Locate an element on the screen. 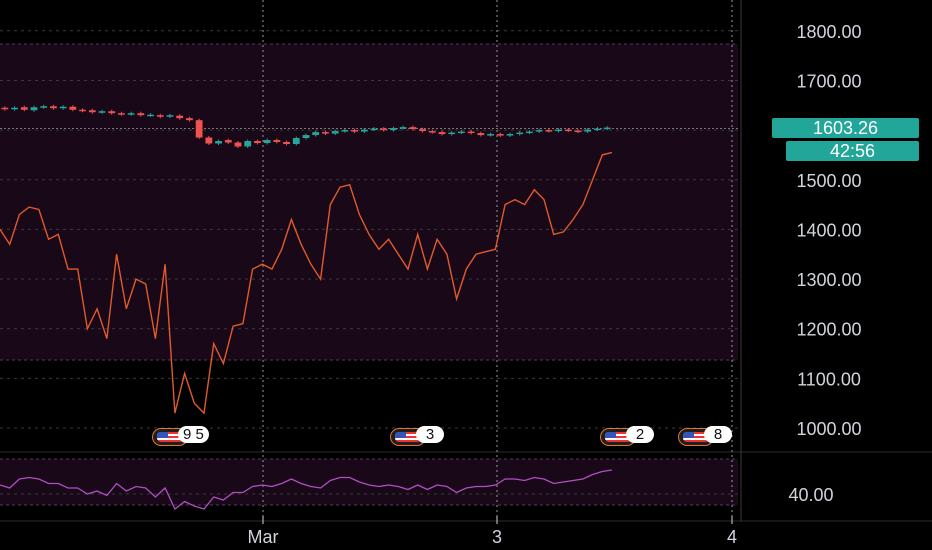 This screenshot has height=550, width=932. time-label: 3 is located at coordinates (497, 537).